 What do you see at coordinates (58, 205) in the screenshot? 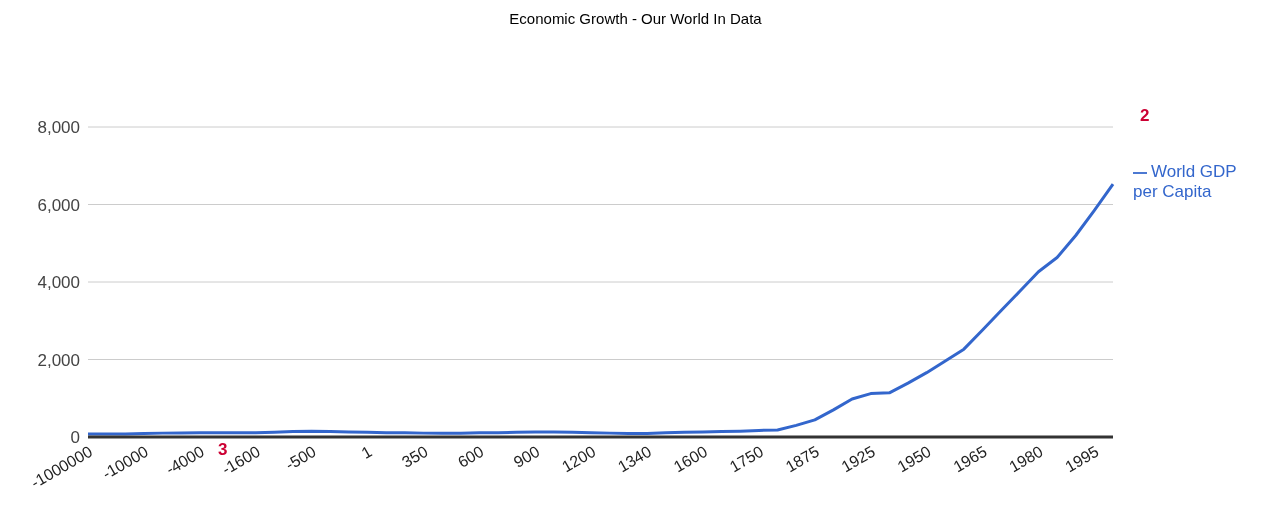
I see `y-tick-label: 6,000` at bounding box center [58, 205].